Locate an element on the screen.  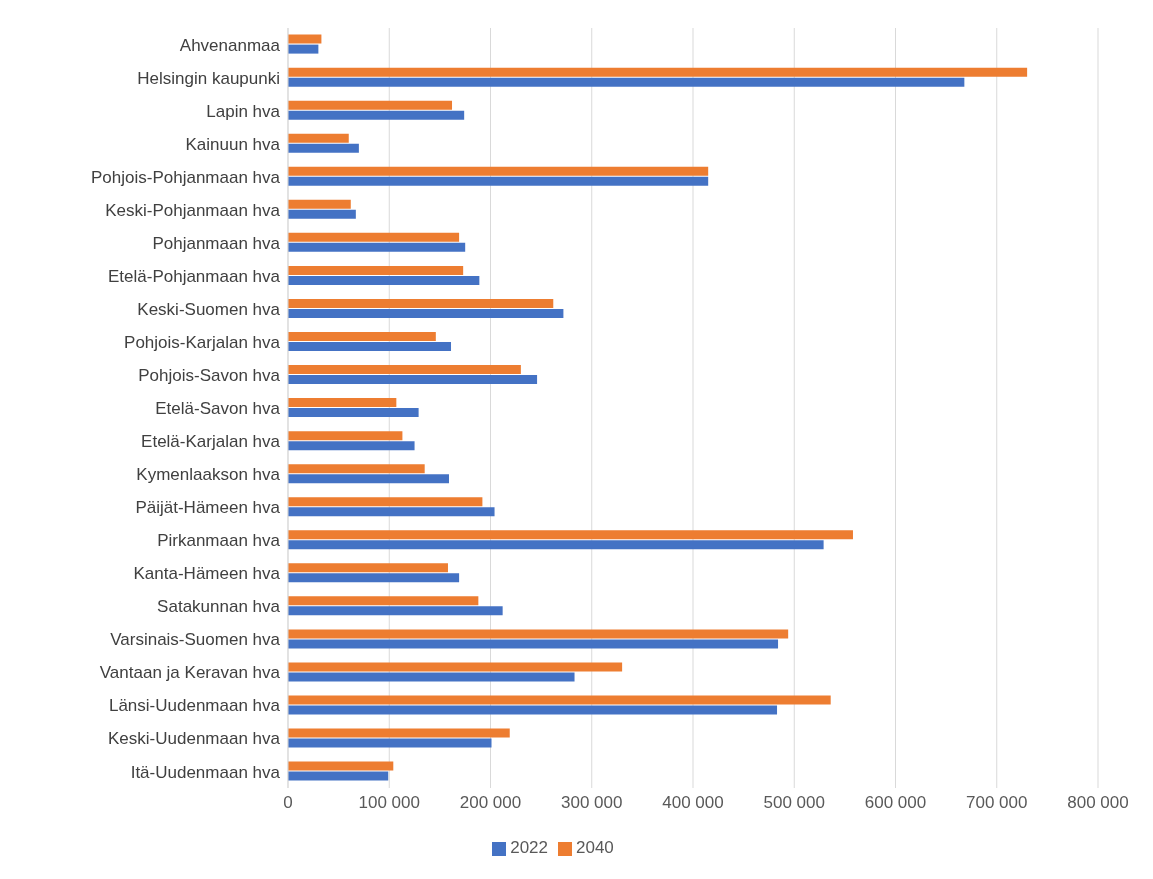
y-tick-label: Päijät-Hämeen hva is located at coordinates (208, 508).